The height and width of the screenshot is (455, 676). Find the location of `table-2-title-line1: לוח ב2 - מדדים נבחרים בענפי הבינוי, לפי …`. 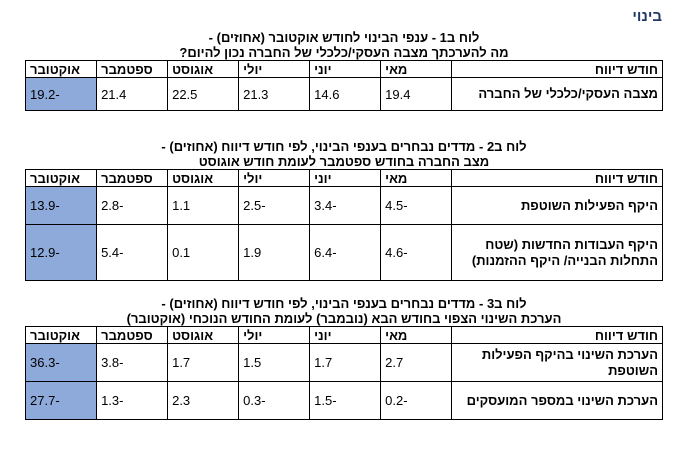

table-2-title-line1: לוח ב2 - מדדים נבחרים בענפי הבינוי, לפי … is located at coordinates (344, 146).